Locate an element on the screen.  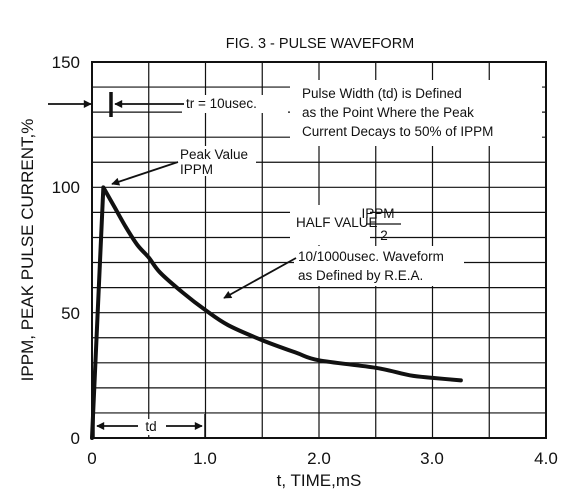
x-tick-label: 4.0 is located at coordinates (546, 458).